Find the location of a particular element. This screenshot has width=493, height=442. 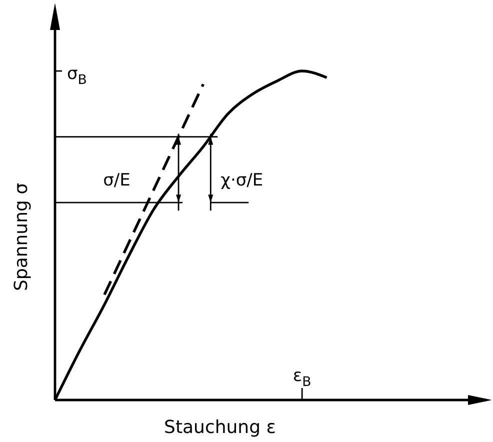

annotation: ε$_{B}$ is located at coordinates (302, 378).